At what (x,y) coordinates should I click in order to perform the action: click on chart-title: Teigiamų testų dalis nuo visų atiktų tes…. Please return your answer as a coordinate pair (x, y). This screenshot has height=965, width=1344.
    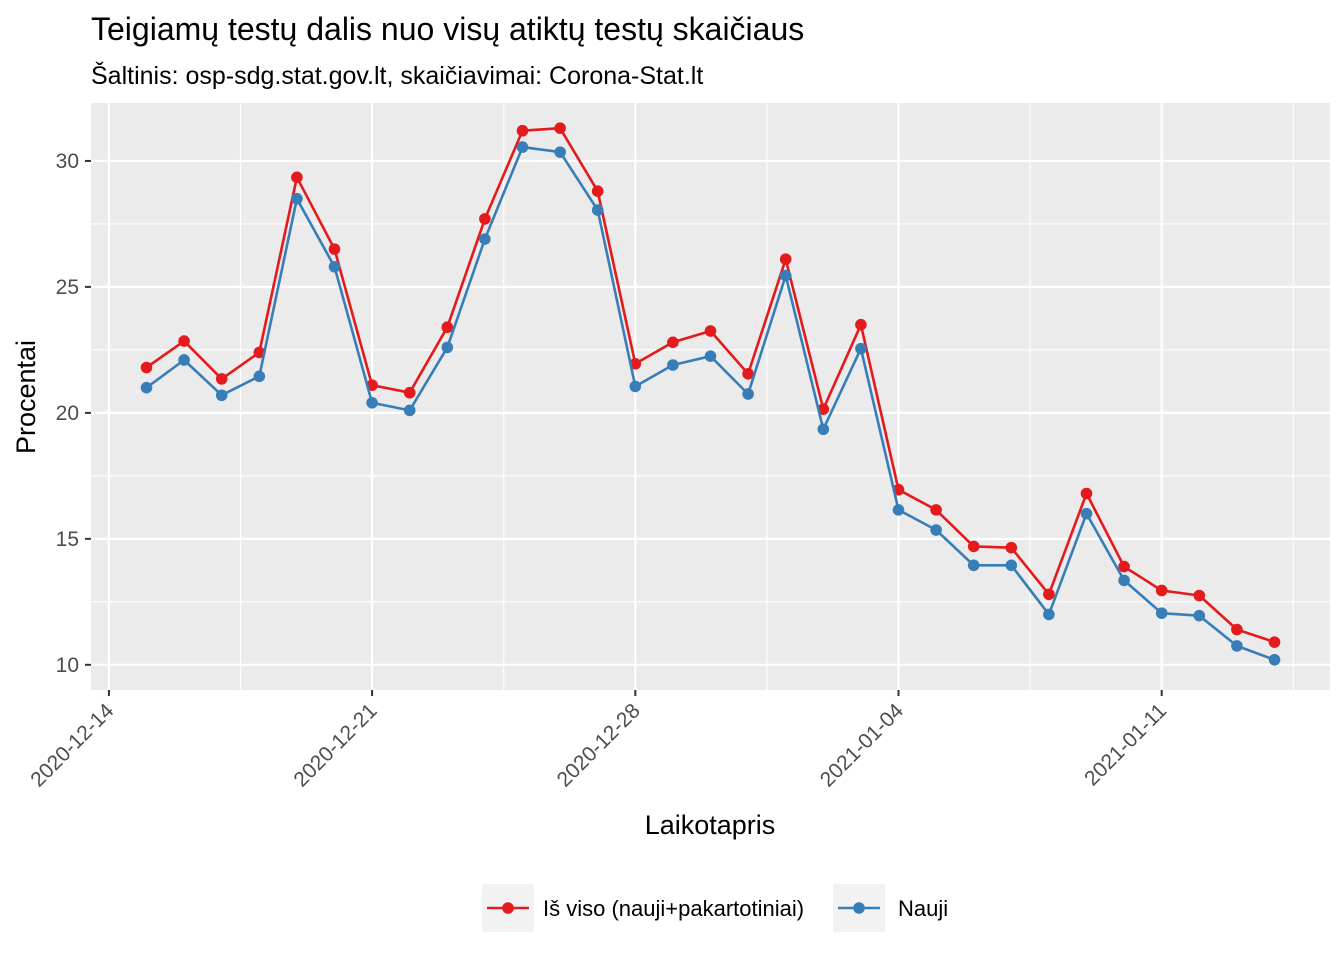
    Looking at the image, I should click on (447, 29).